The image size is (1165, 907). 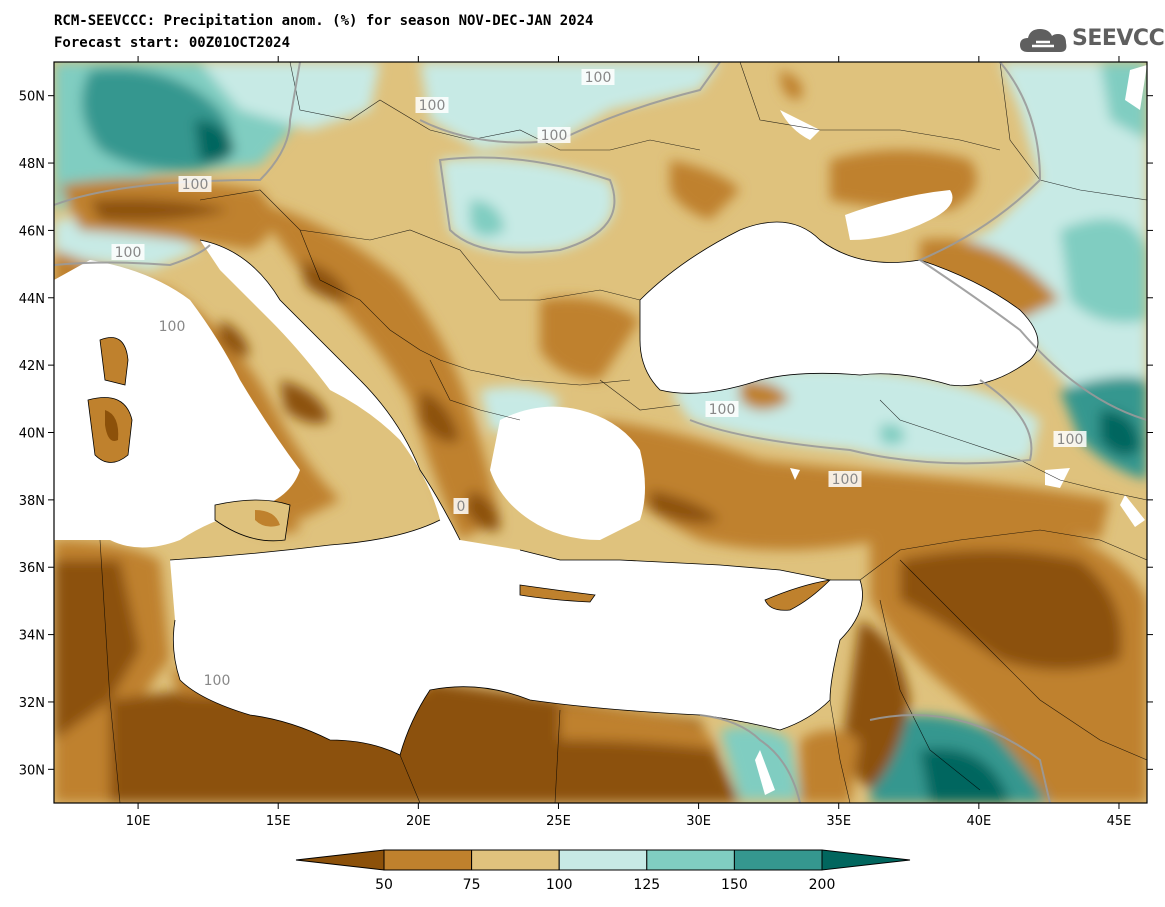 I want to click on contour-label: 0, so click(x=461, y=507).